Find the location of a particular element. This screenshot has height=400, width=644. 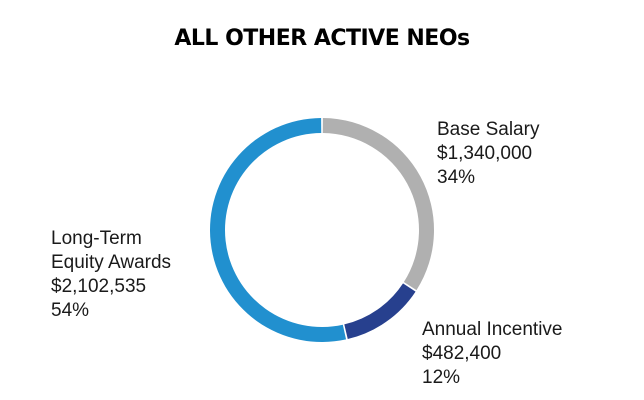

label-long-term-equity-percent: 54% is located at coordinates (70, 310).